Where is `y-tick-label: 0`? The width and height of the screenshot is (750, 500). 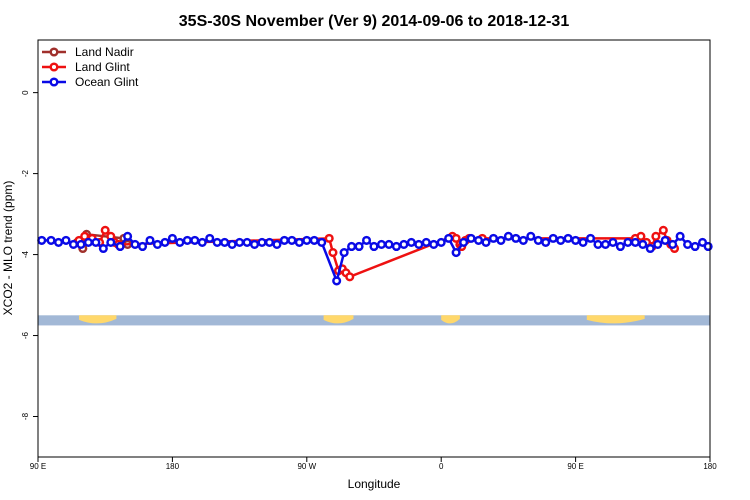
y-tick-label: 0 is located at coordinates (25, 92).